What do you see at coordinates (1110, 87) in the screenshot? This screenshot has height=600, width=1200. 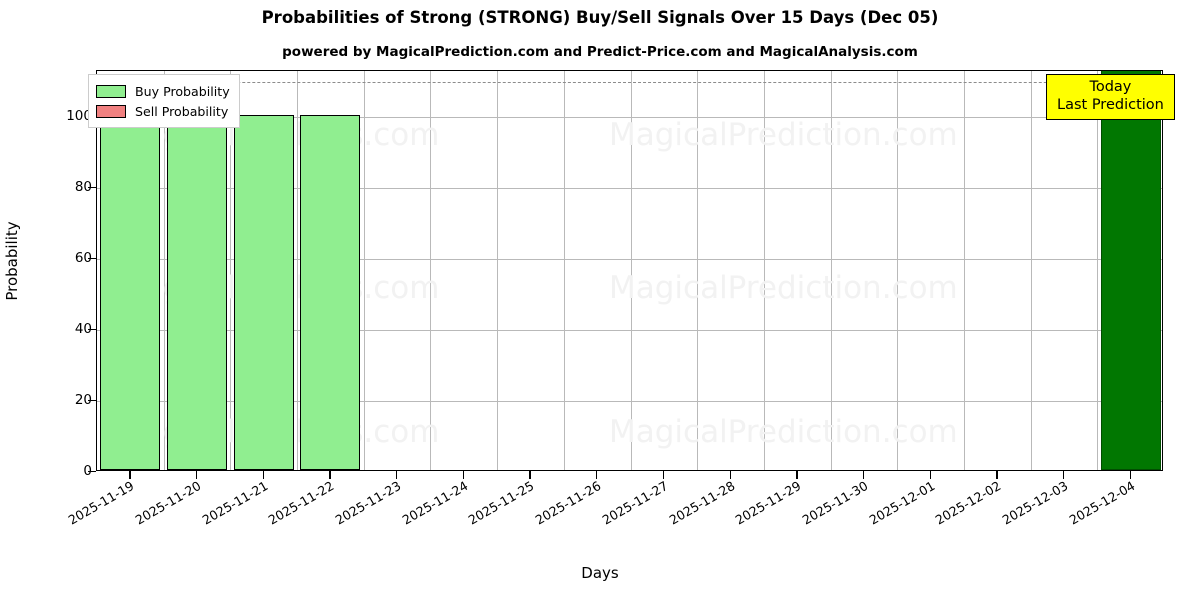 I see `today-annotation-line1: Today` at bounding box center [1110, 87].